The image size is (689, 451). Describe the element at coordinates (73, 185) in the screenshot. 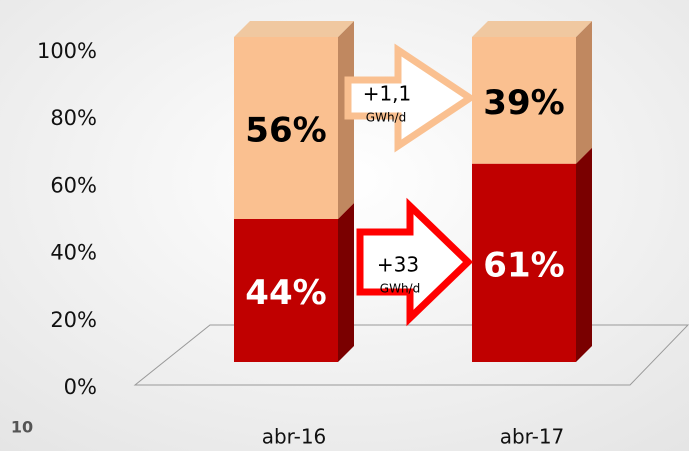

I see `y-tick-label: 60%` at that location.